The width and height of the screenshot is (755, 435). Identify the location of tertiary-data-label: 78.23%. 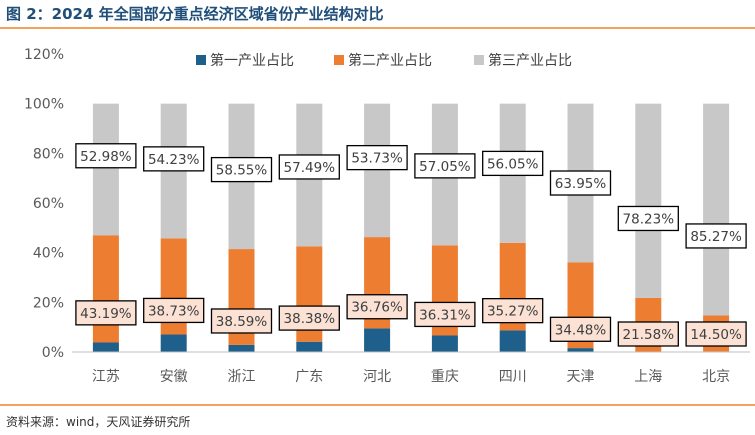
(649, 219).